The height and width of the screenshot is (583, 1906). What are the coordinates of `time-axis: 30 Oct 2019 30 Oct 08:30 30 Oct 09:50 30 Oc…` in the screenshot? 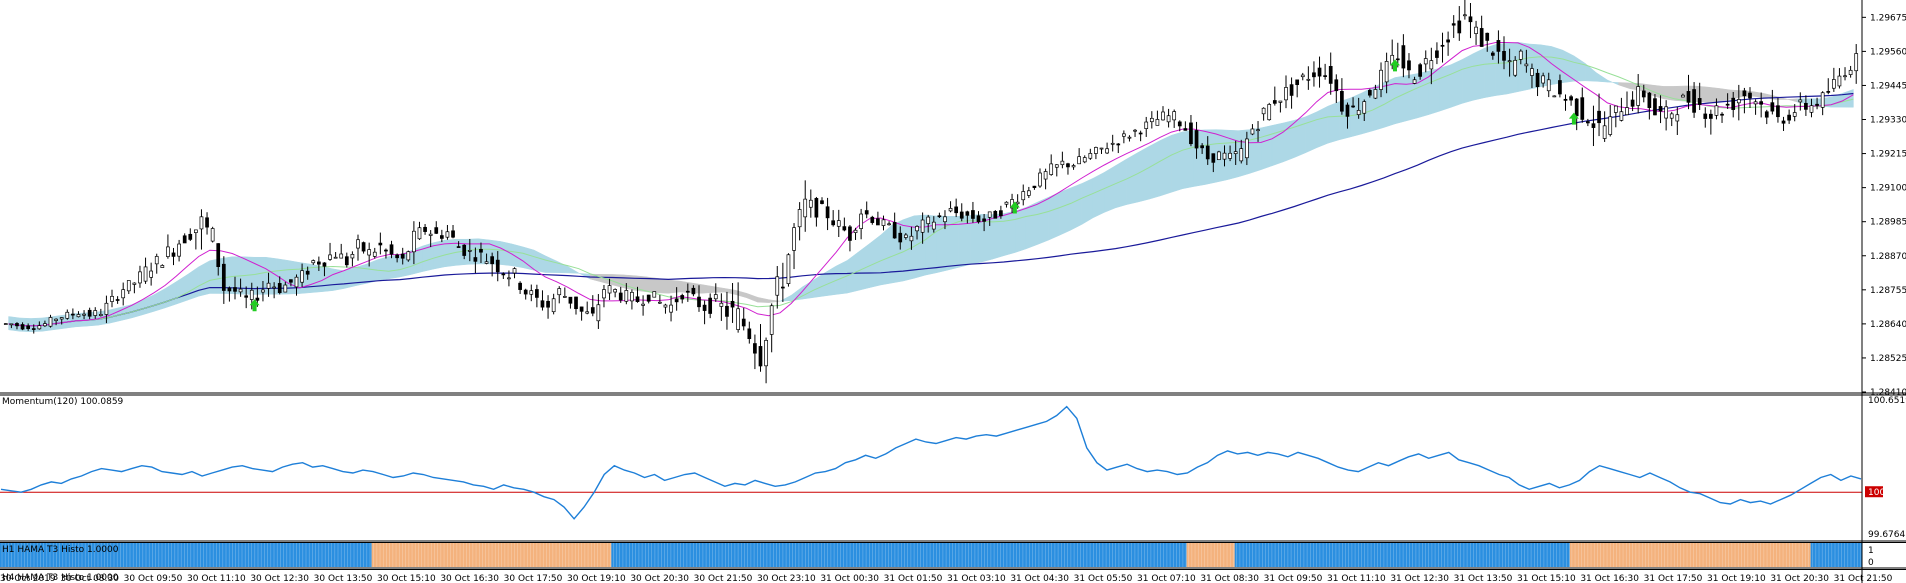 It's located at (946, 578).